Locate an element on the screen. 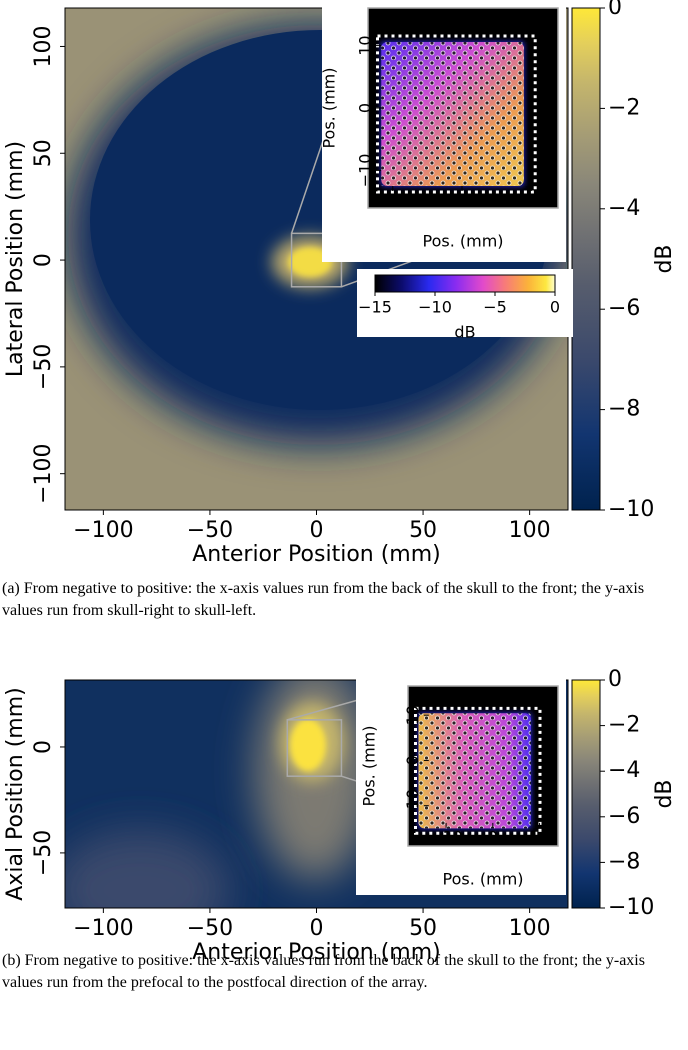 The width and height of the screenshot is (688, 1050). y-axis-label: Axial Position (mm) is located at coordinates (15, 793).